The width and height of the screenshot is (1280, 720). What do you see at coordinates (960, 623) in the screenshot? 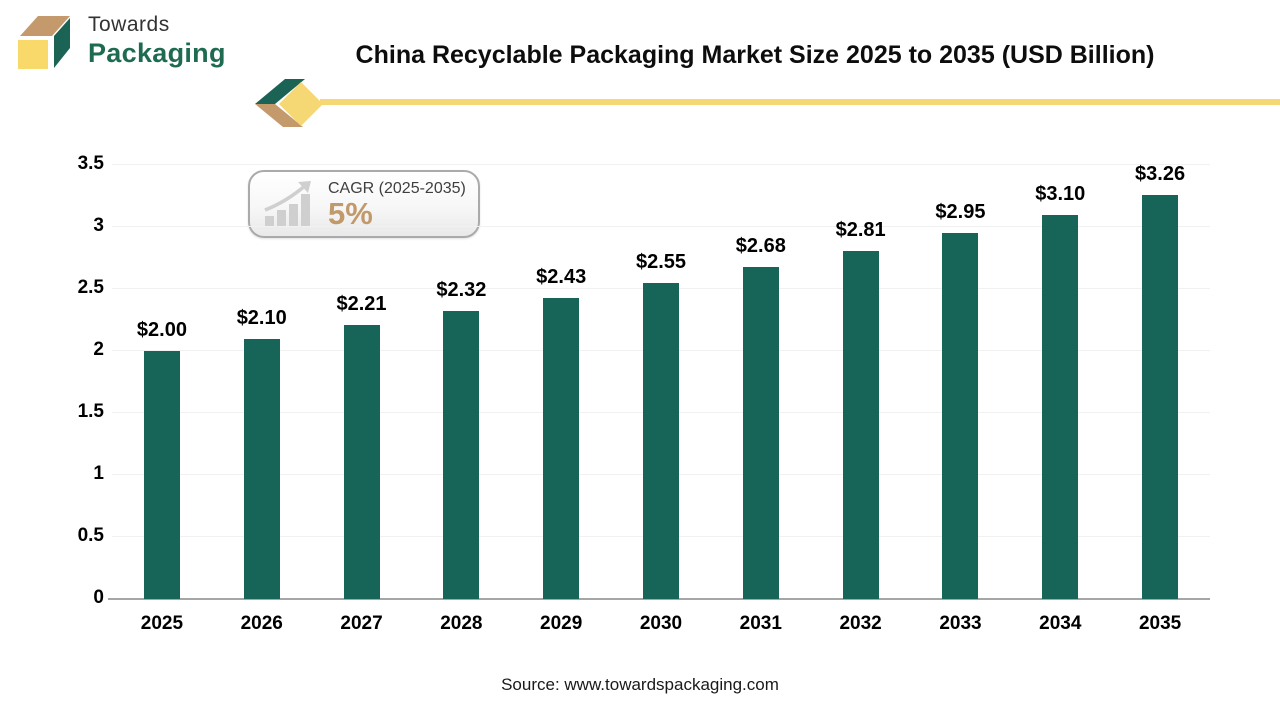
I see `x-axis-label: 2033` at bounding box center [960, 623].